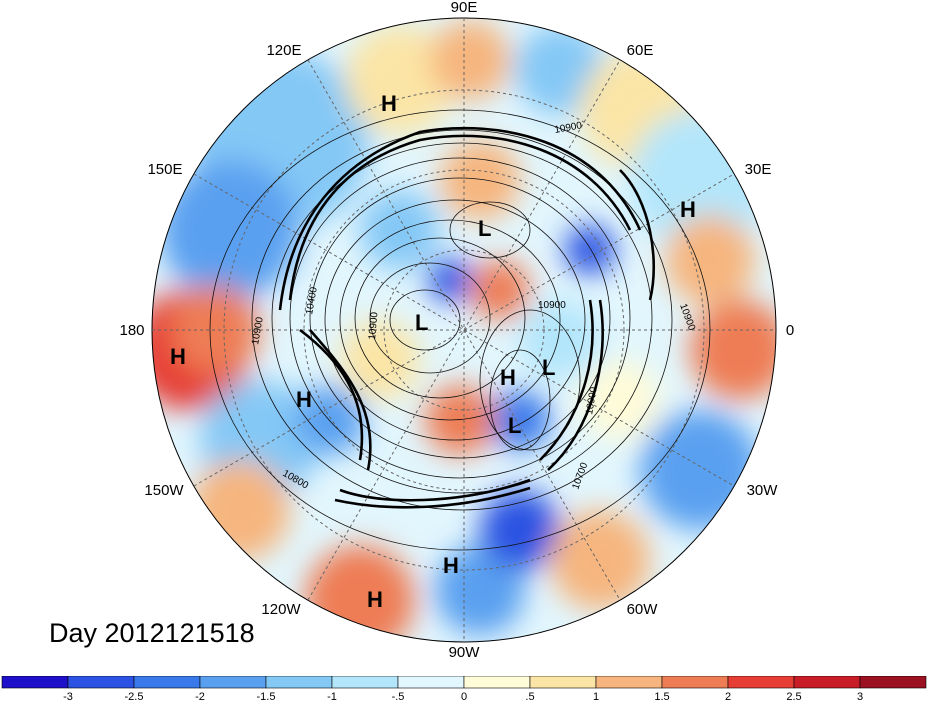  I want to click on colorbar-tick-label: -3, so click(68, 696).